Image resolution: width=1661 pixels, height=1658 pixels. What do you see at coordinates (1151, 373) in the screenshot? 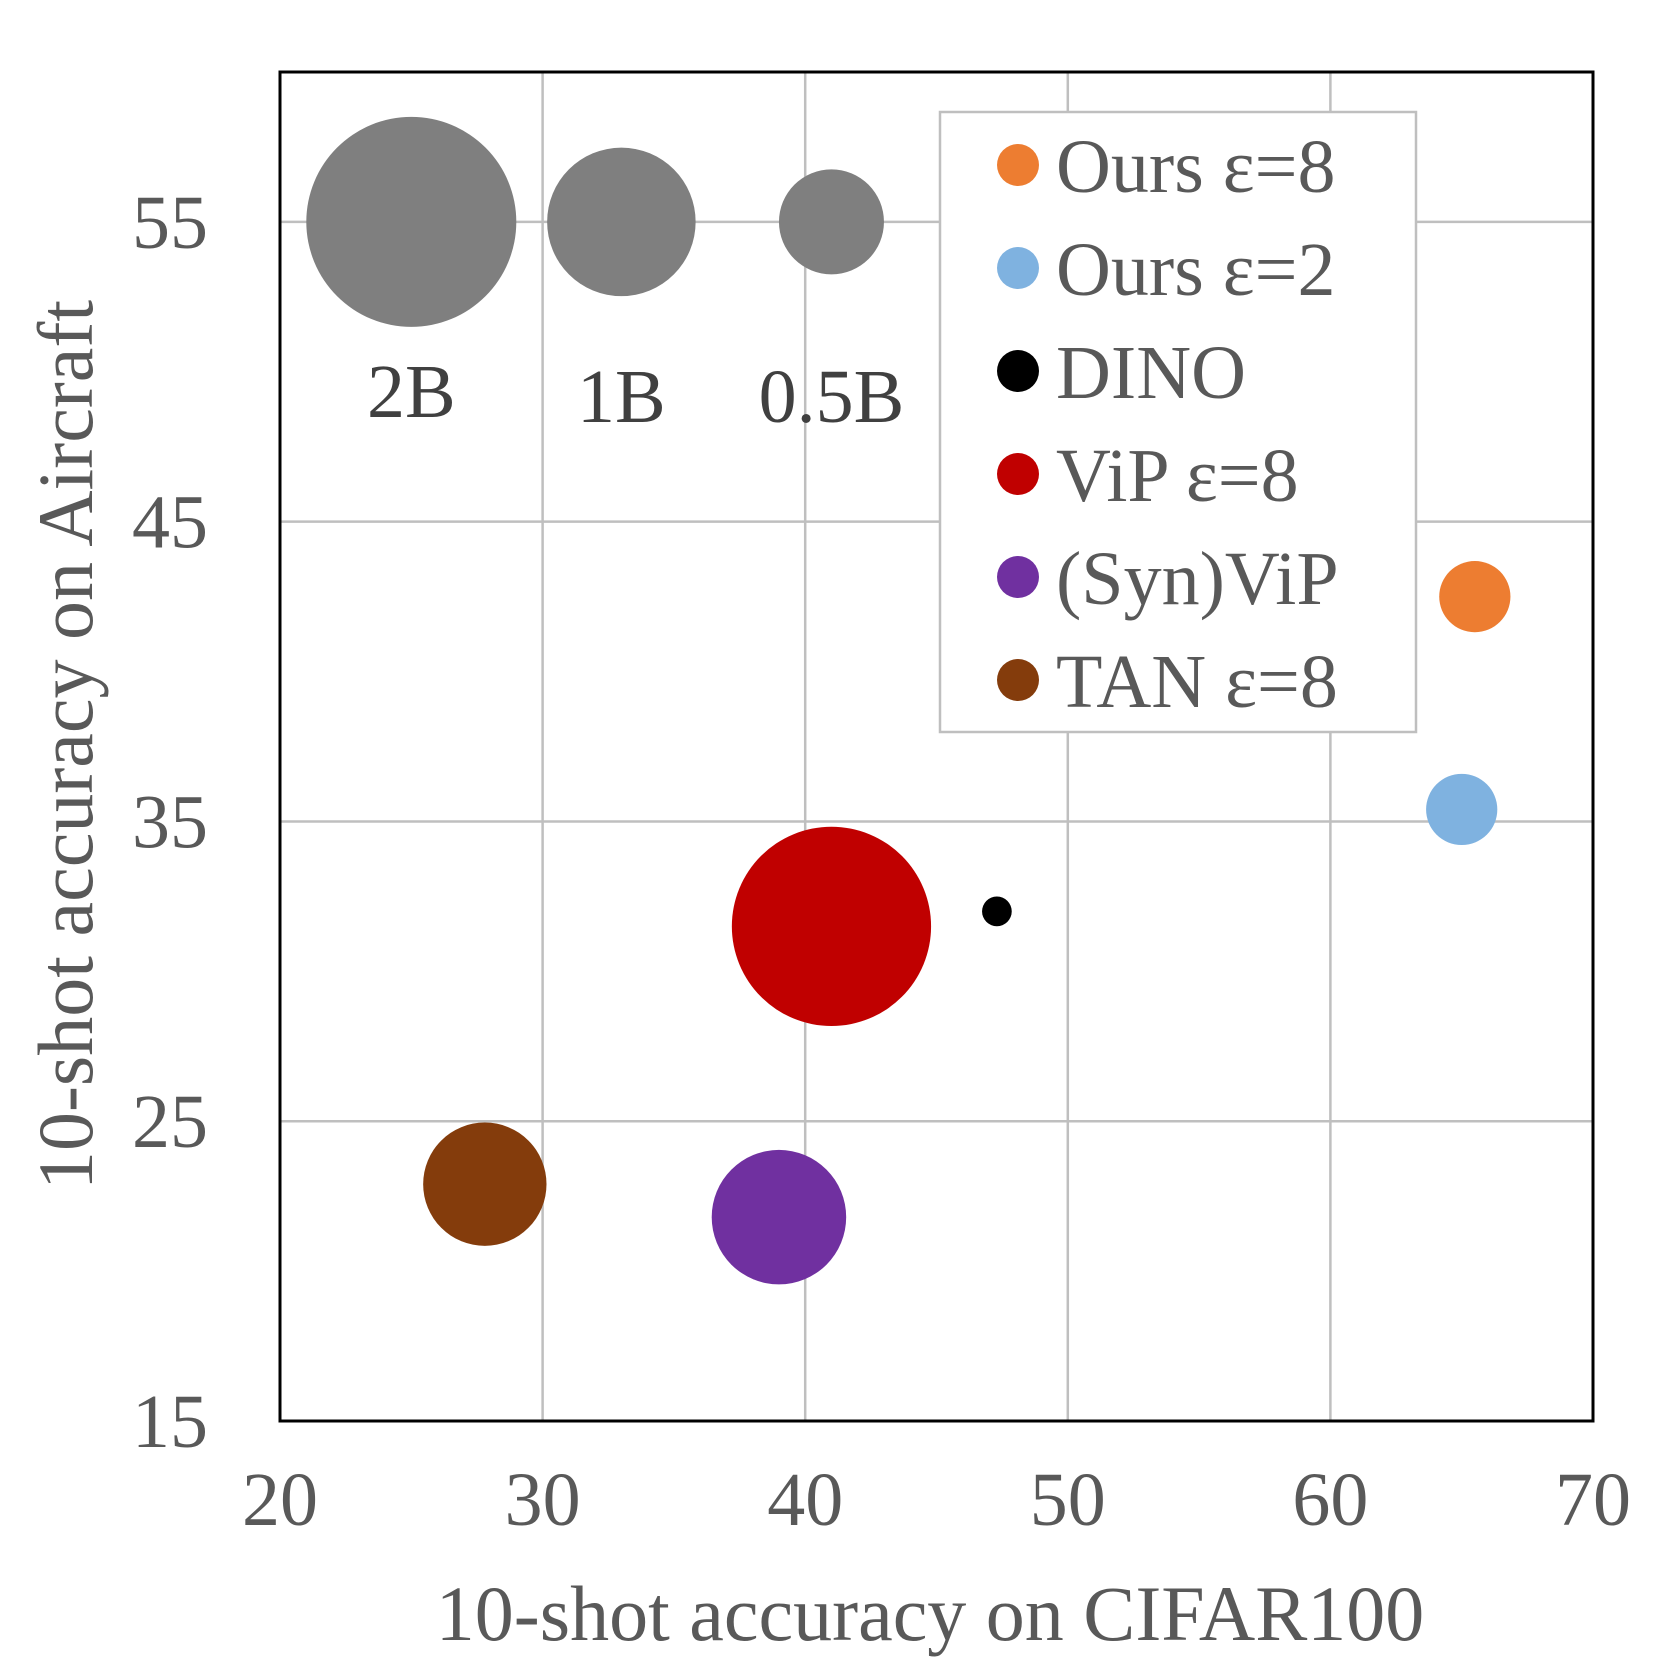
I see `legend-label-2: DINO` at bounding box center [1151, 373].